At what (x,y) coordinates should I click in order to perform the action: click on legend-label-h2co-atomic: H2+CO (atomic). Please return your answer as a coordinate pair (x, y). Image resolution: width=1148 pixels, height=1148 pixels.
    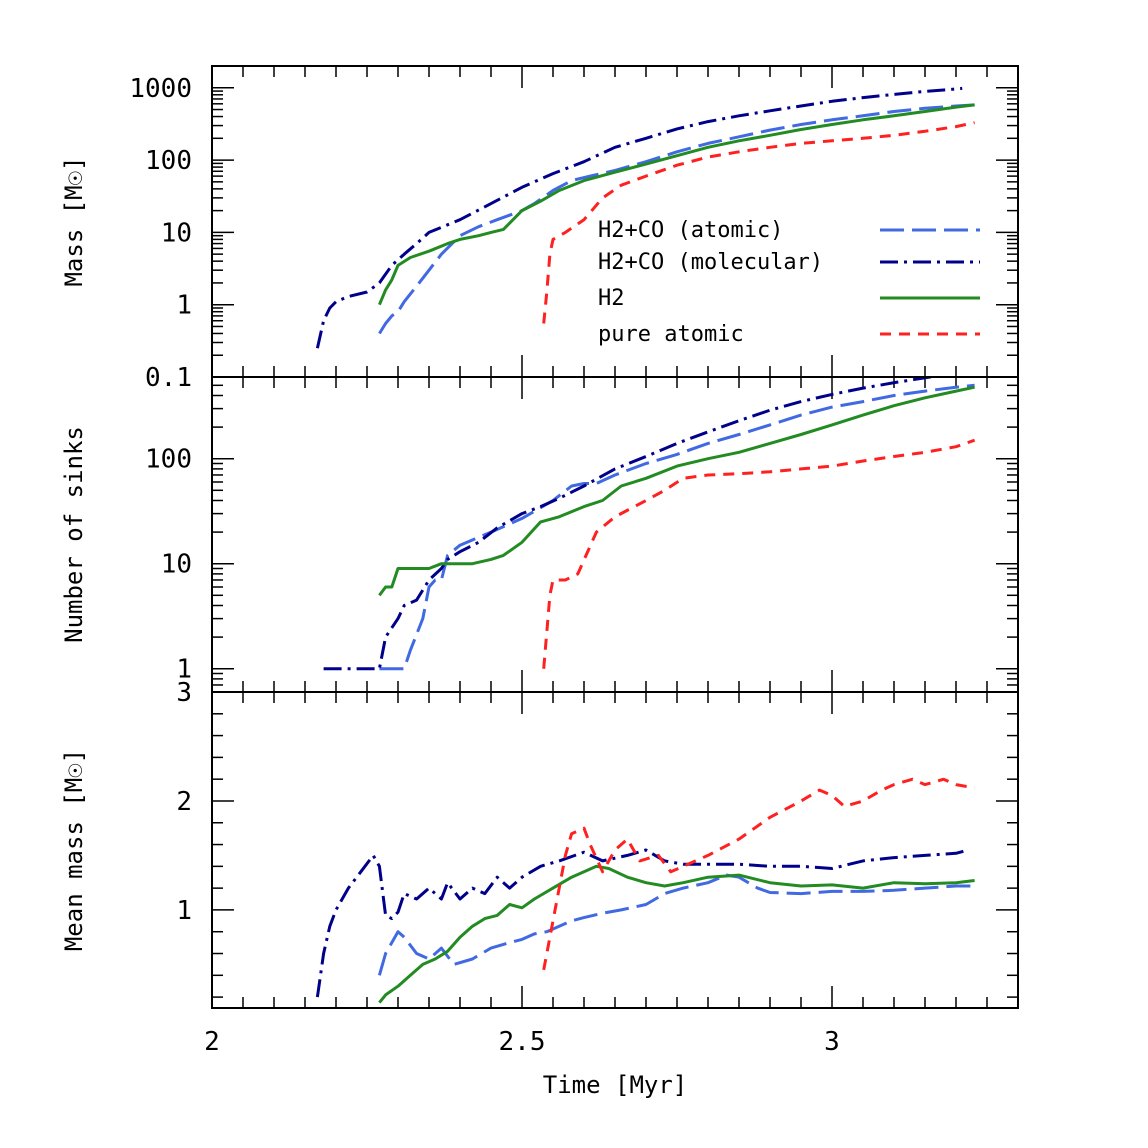
    Looking at the image, I should click on (690, 230).